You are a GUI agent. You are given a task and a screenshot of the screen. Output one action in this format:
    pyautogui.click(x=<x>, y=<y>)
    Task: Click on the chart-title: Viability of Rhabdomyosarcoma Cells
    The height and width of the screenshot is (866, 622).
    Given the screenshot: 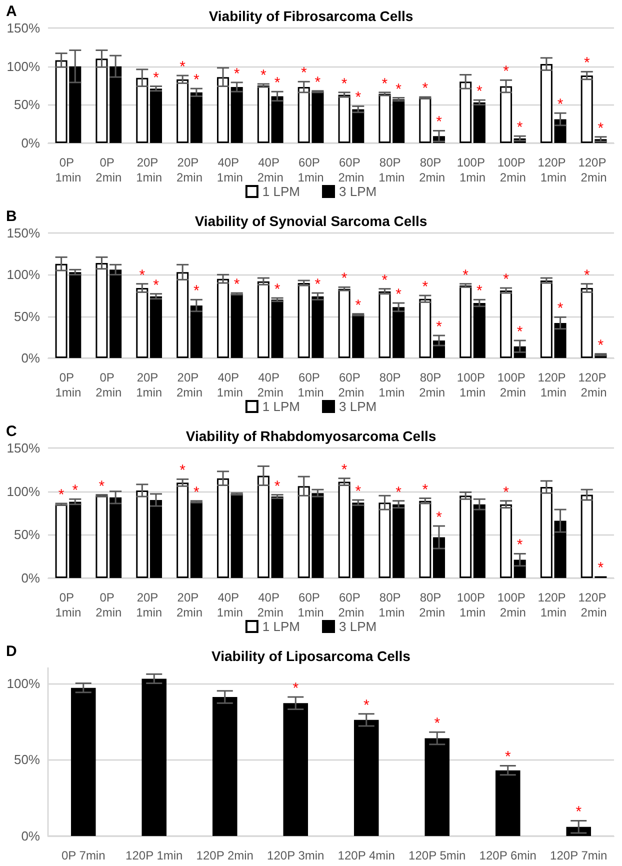 What is the action you would take?
    pyautogui.click(x=311, y=436)
    